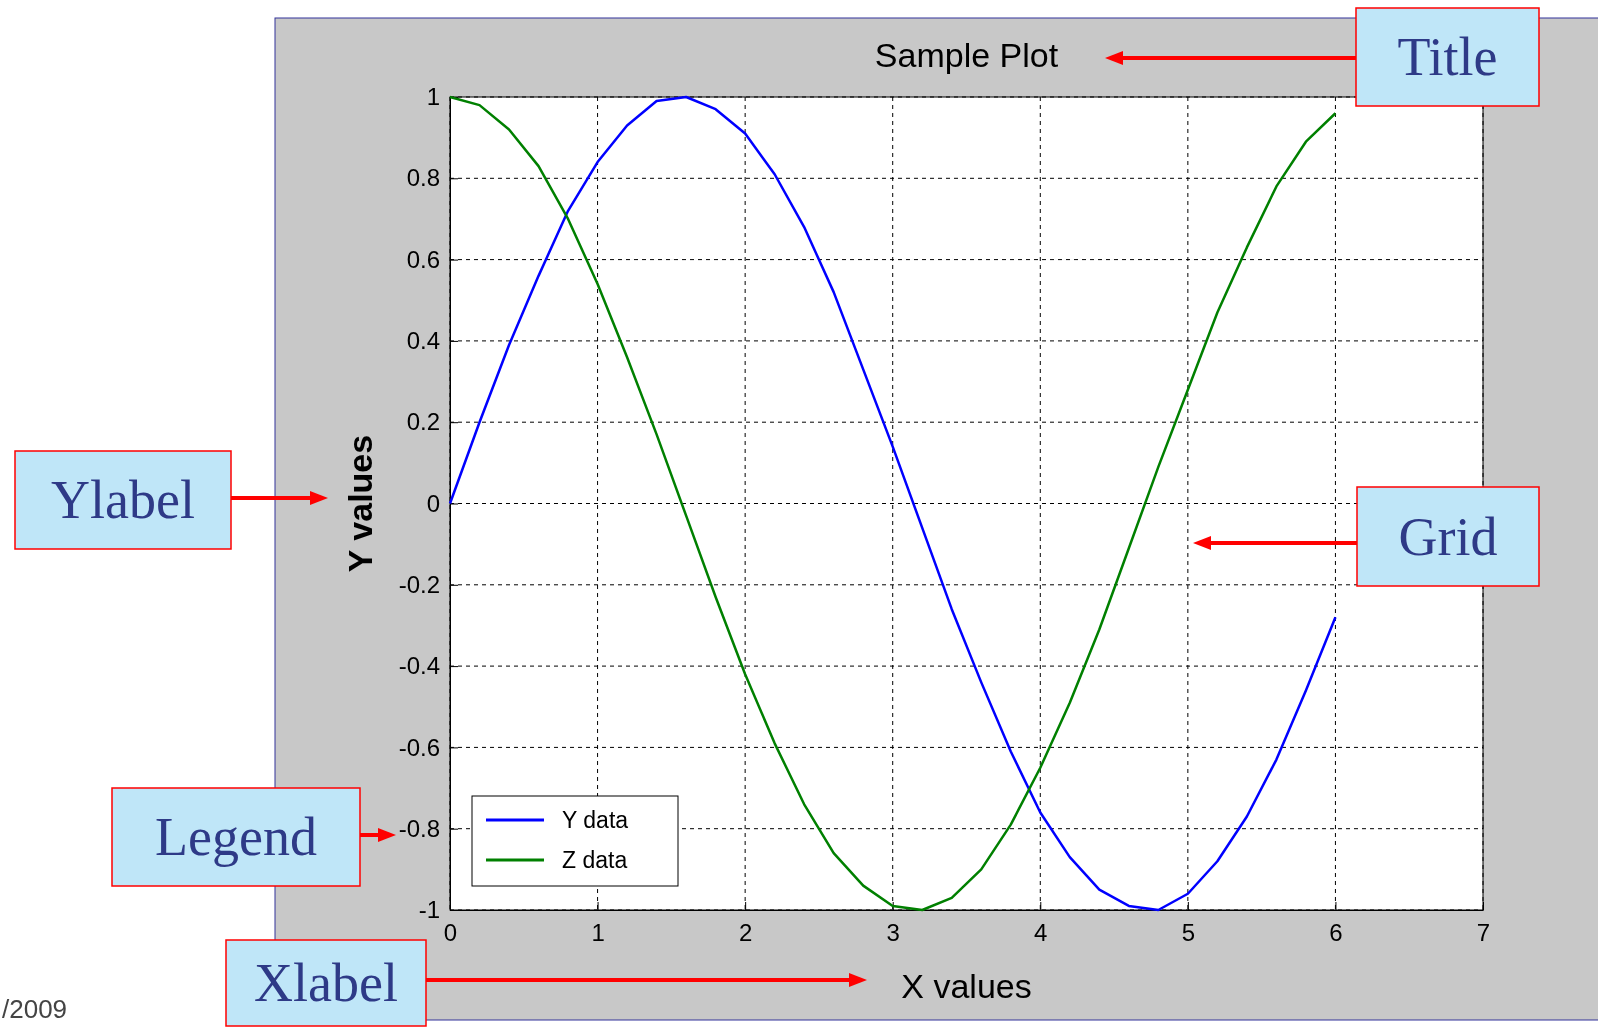 The width and height of the screenshot is (1598, 1027). I want to click on text: Legend, so click(236, 837).